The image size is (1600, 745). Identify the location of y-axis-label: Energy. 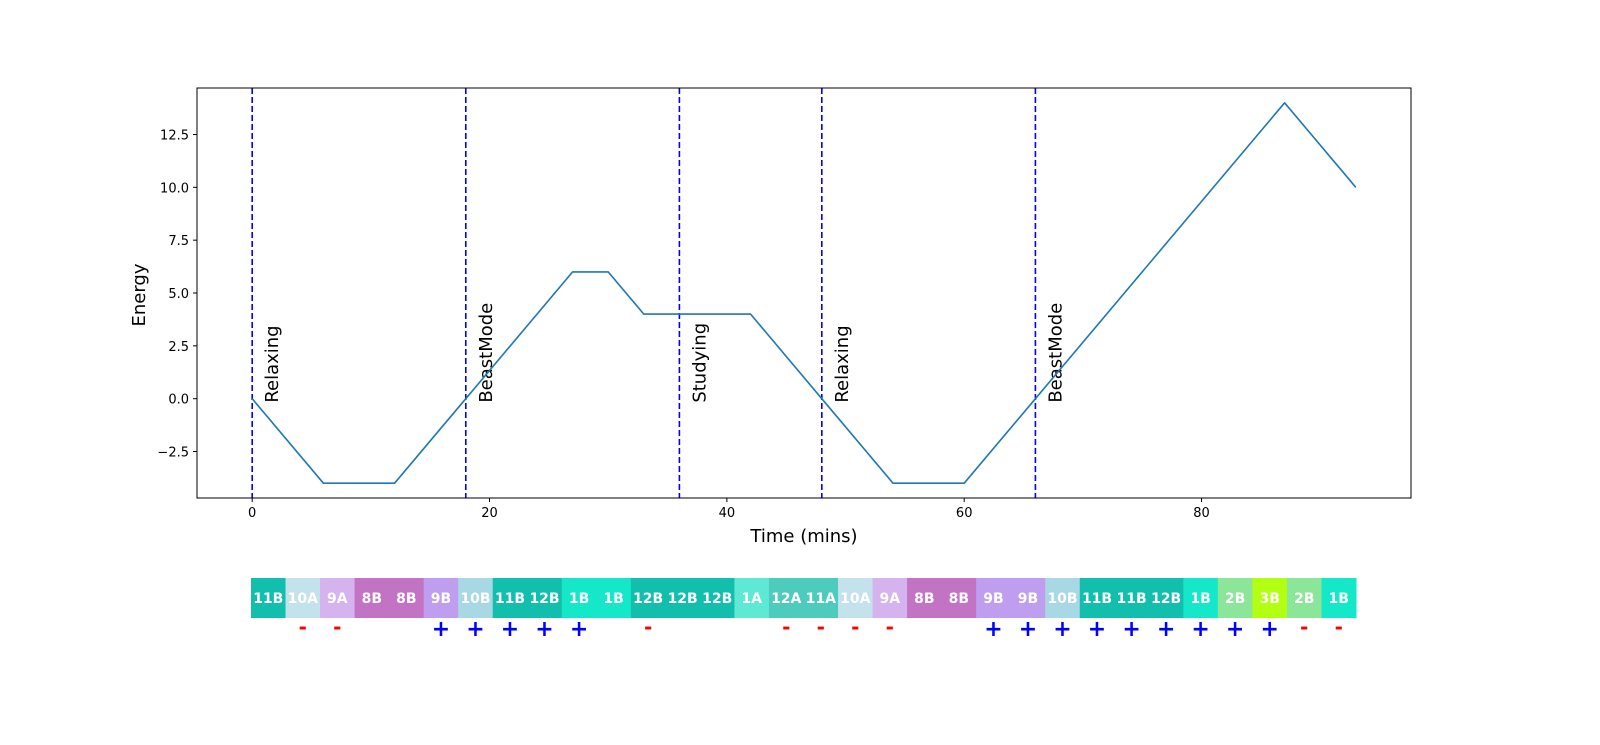
(139, 294).